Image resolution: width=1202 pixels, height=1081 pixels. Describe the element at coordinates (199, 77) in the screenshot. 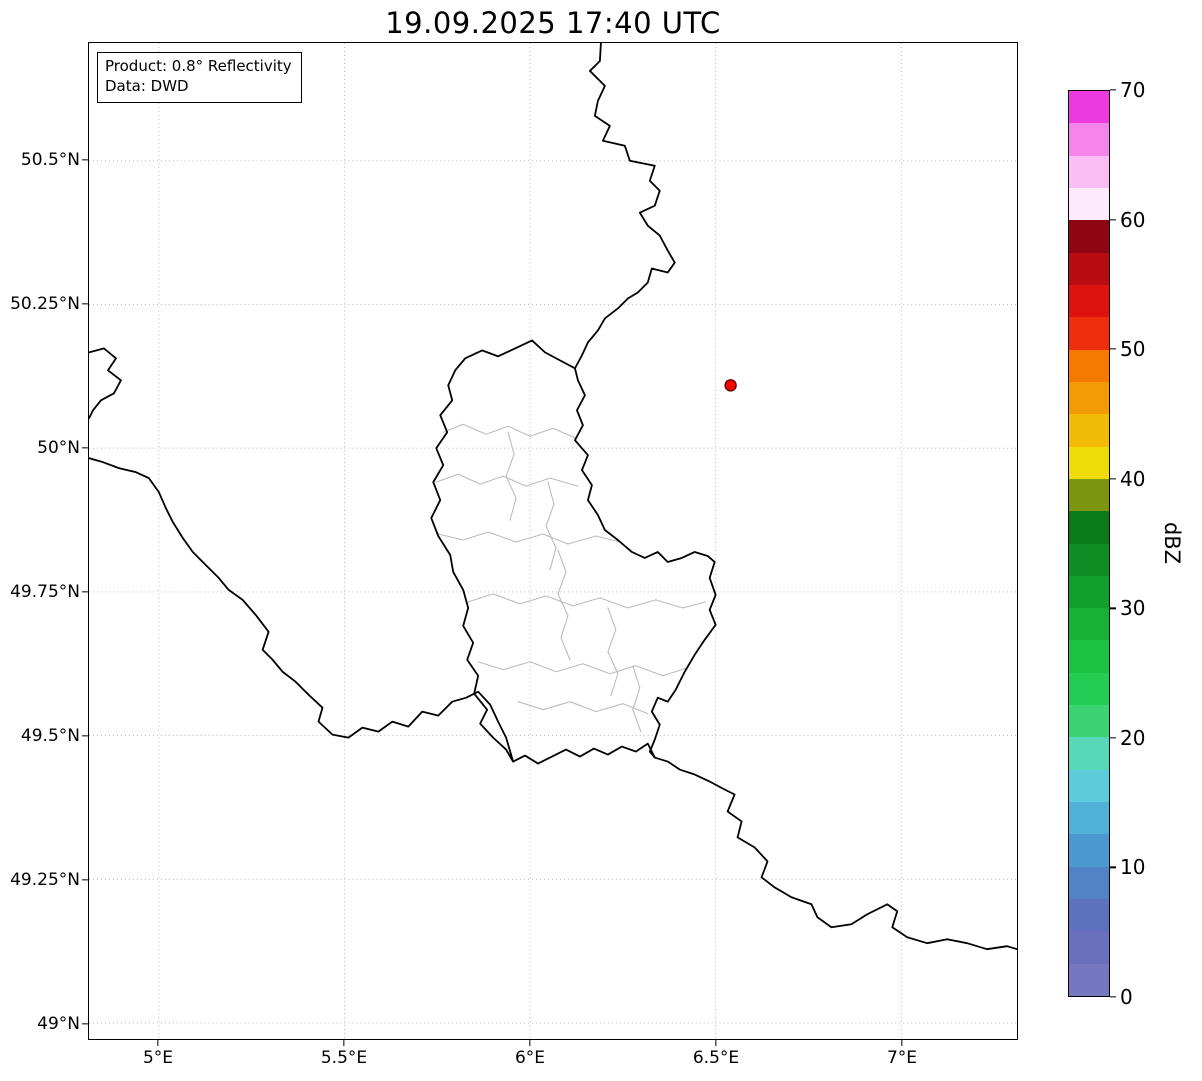

I see `info-box: Product: 0.8° Reflectivity Data: DWD` at that location.